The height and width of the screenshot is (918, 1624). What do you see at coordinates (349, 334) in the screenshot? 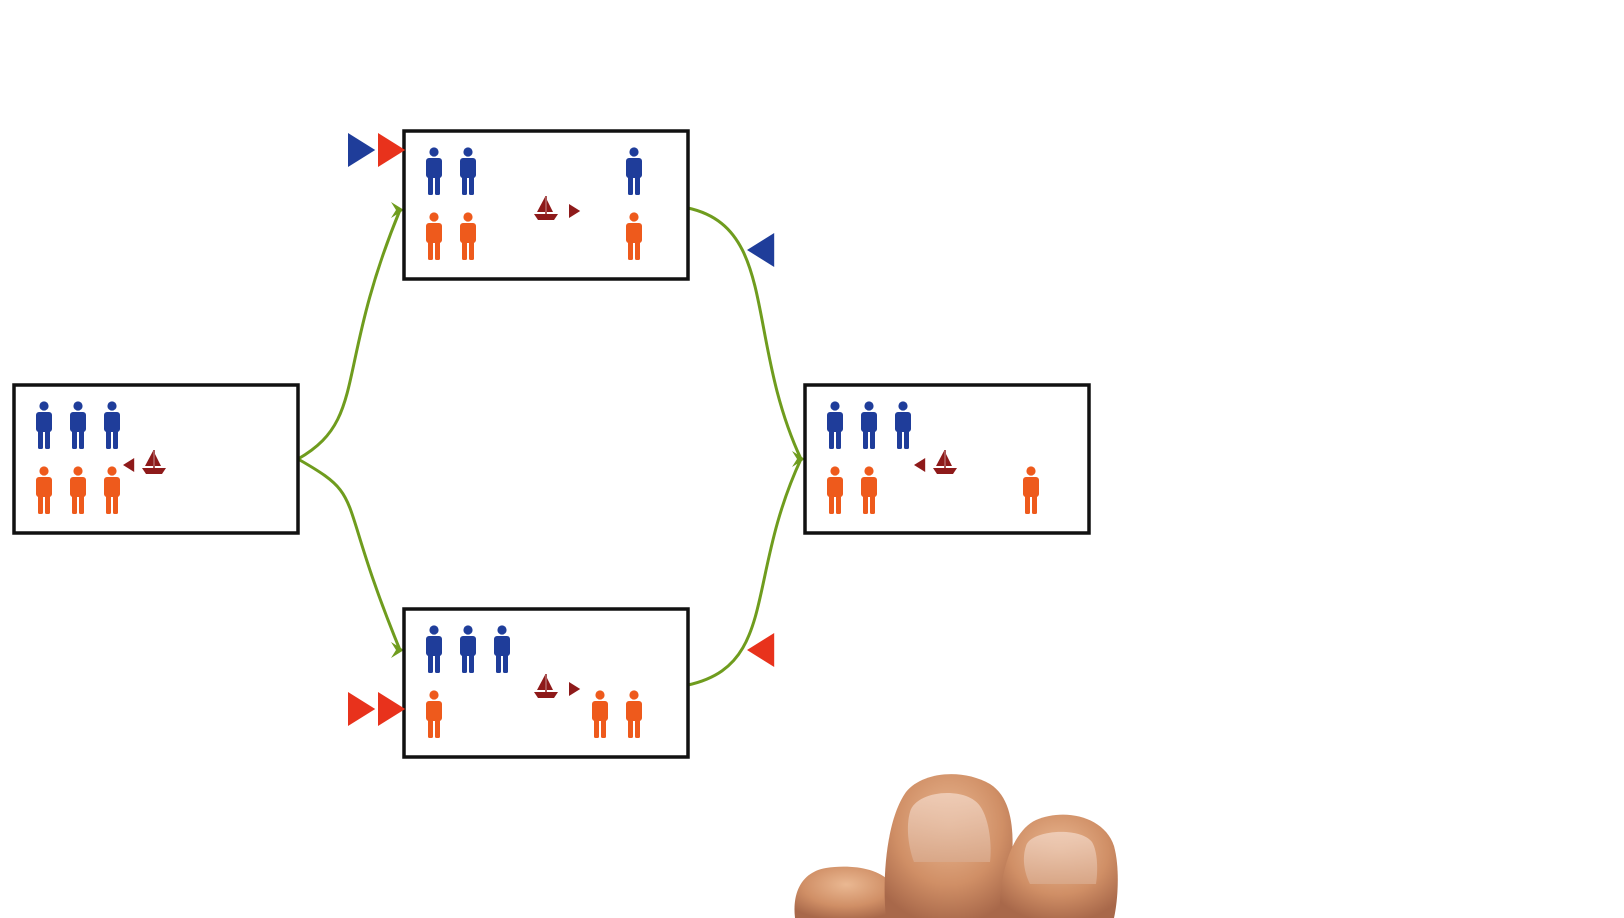
I see `edge-start-to-top` at bounding box center [349, 334].